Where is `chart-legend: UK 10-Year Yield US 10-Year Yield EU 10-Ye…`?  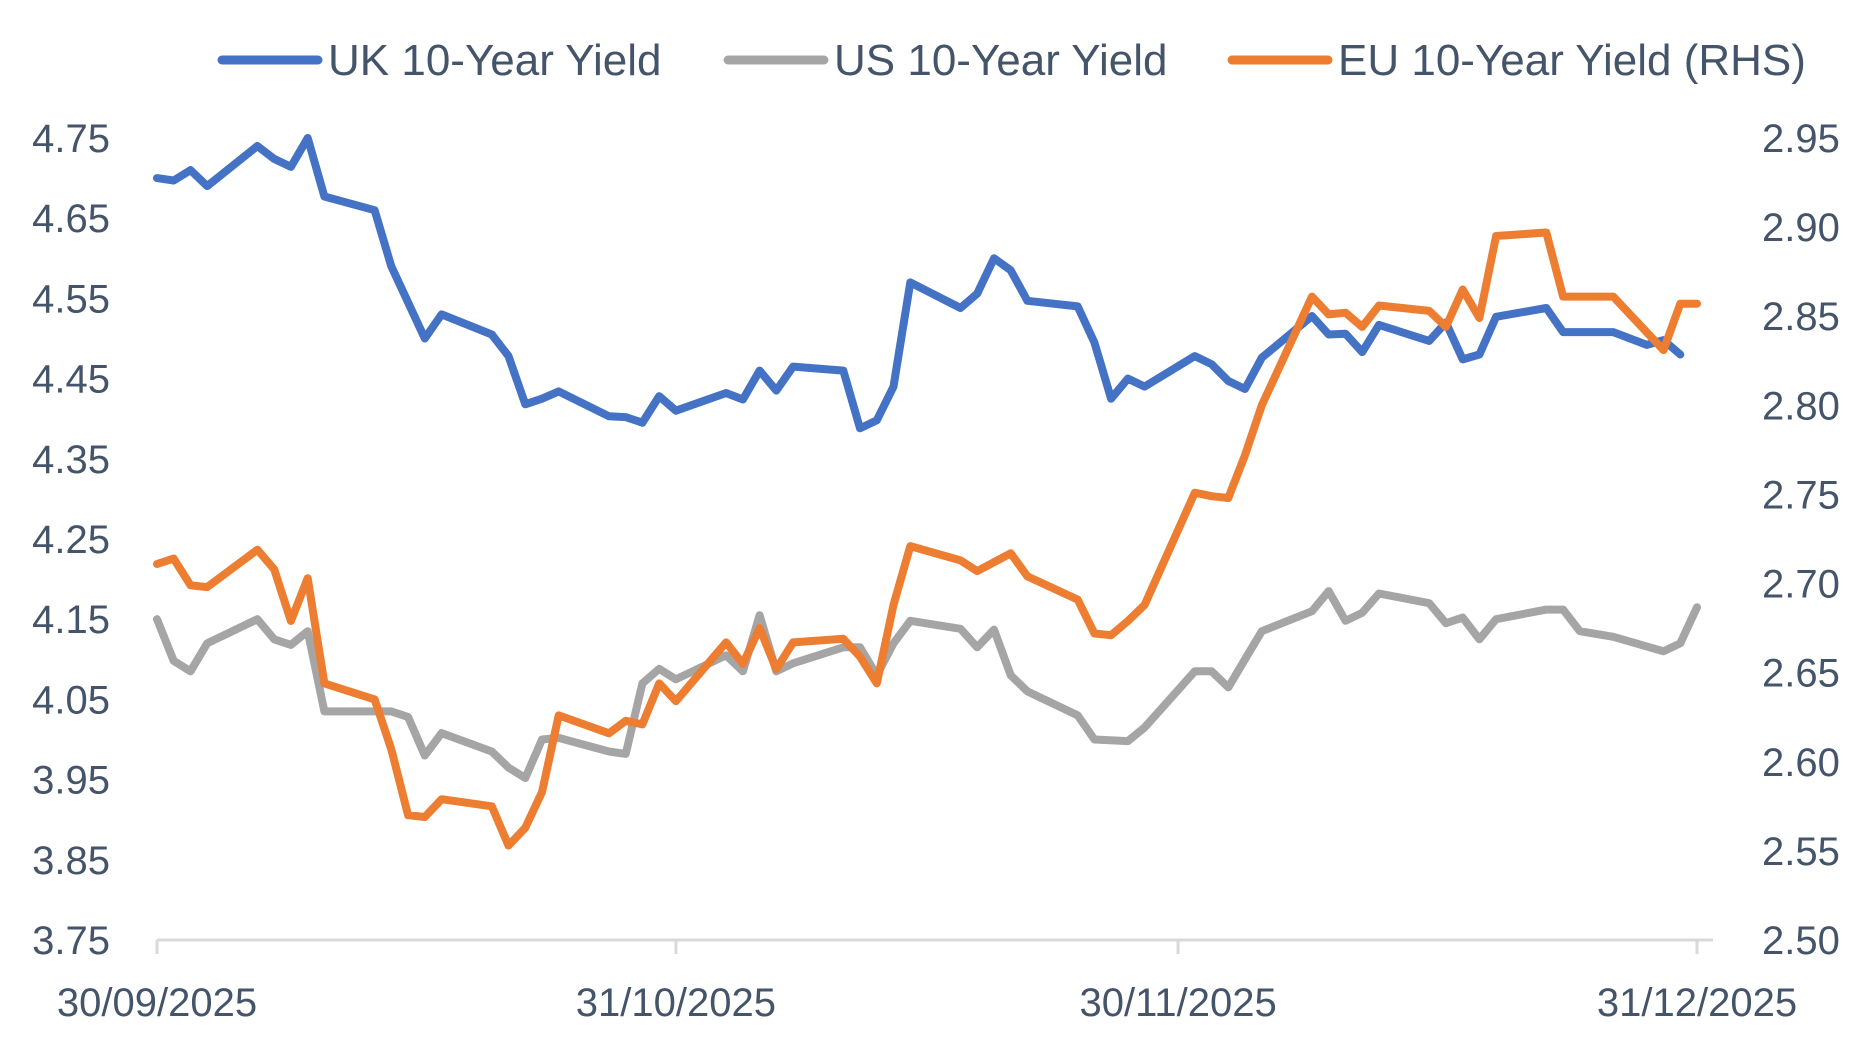
chart-legend: UK 10-Year Yield US 10-Year Yield EU 10-Ye… is located at coordinates (1011, 60).